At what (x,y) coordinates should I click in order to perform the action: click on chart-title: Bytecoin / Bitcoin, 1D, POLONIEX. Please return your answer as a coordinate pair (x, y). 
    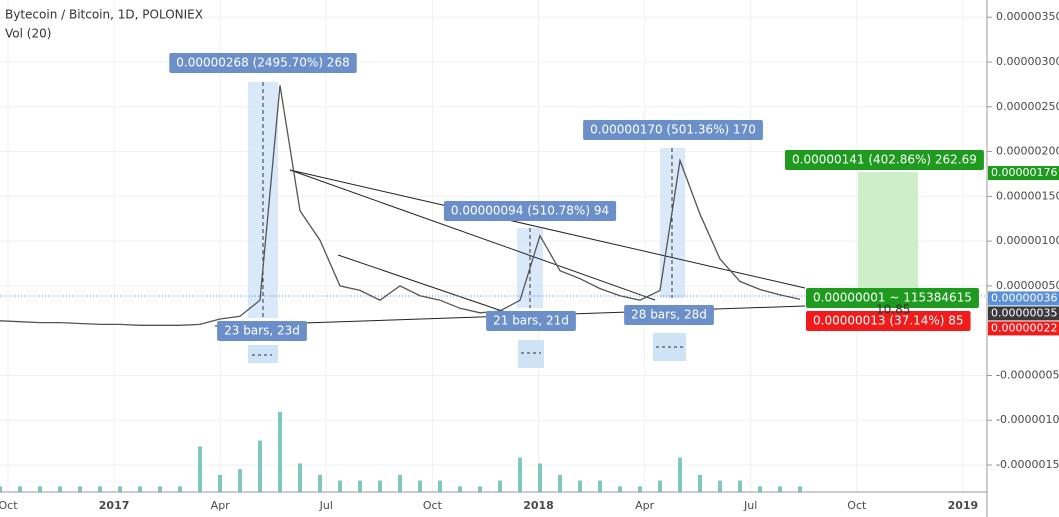
    Looking at the image, I should click on (104, 15).